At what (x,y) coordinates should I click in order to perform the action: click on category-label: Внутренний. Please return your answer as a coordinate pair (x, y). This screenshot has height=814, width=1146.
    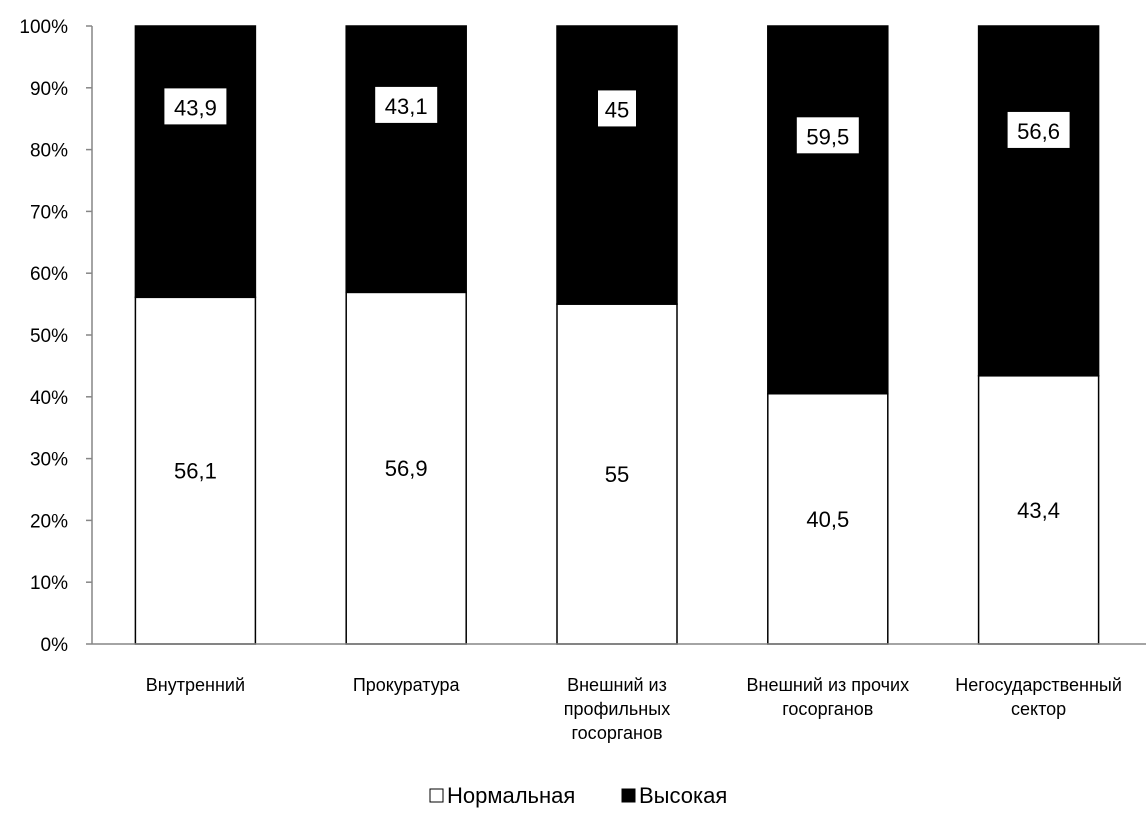
    Looking at the image, I should click on (195, 685).